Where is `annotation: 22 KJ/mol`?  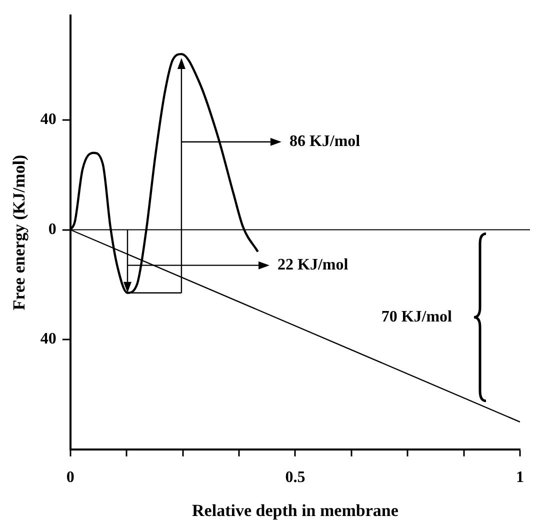 annotation: 22 KJ/mol is located at coordinates (313, 265).